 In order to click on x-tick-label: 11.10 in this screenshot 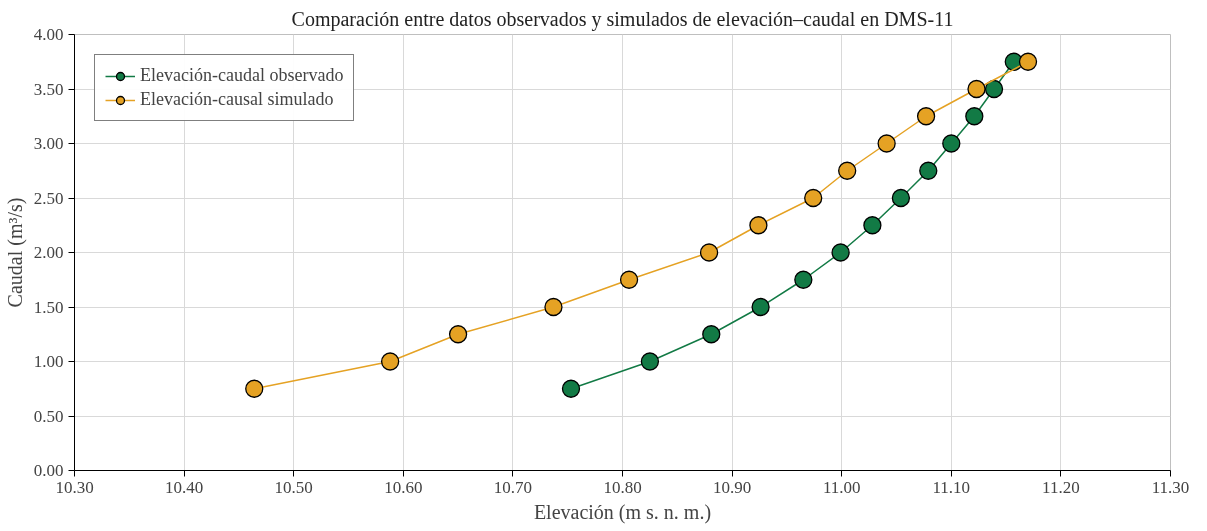, I will do `click(951, 487)`.